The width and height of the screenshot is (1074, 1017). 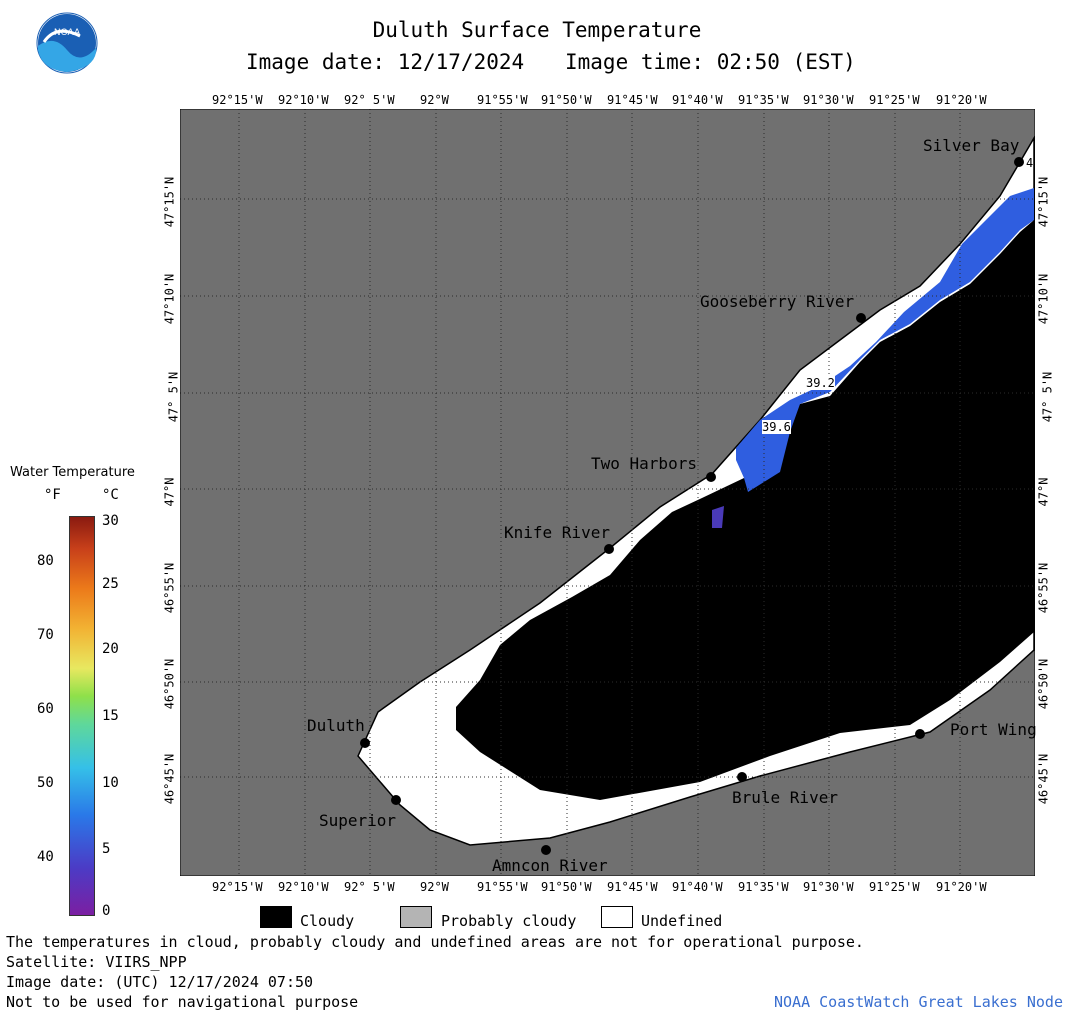 What do you see at coordinates (327, 921) in the screenshot?
I see `key-cloudy-label: Cloudy` at bounding box center [327, 921].